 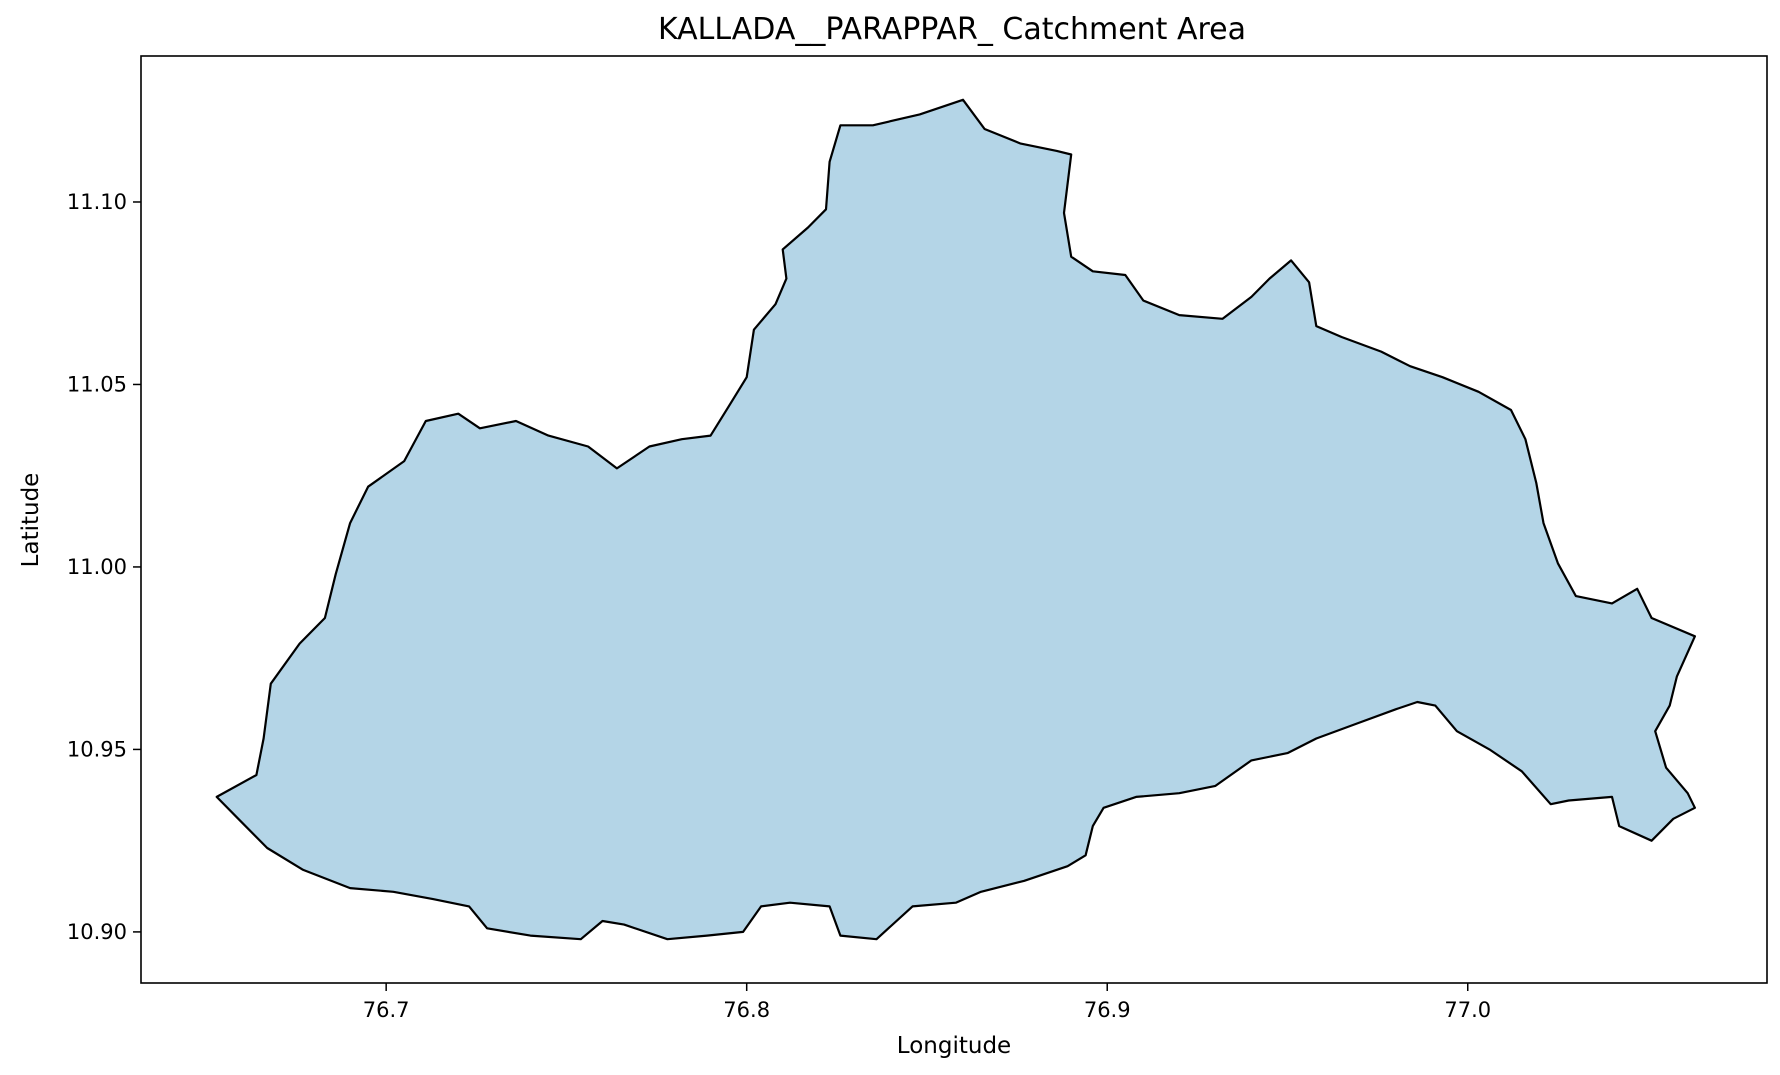 What do you see at coordinates (1467, 1010) in the screenshot?
I see `x-tick-label: 77.0` at bounding box center [1467, 1010].